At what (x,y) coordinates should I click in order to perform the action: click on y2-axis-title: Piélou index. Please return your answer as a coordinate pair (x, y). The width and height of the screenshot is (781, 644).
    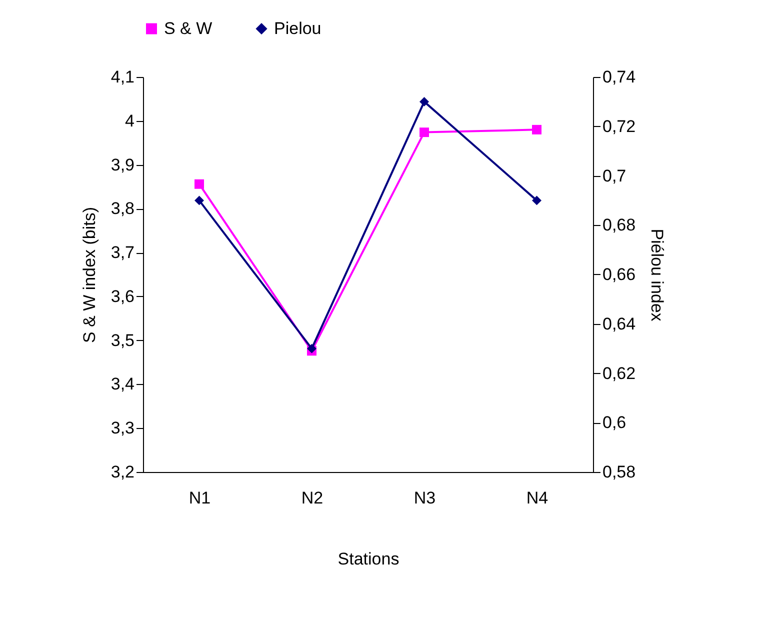
    Looking at the image, I should click on (657, 275).